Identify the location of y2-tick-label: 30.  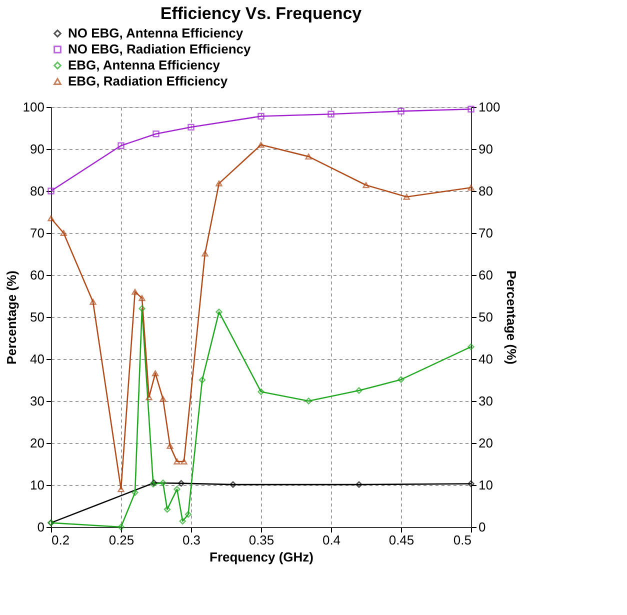
(485, 401).